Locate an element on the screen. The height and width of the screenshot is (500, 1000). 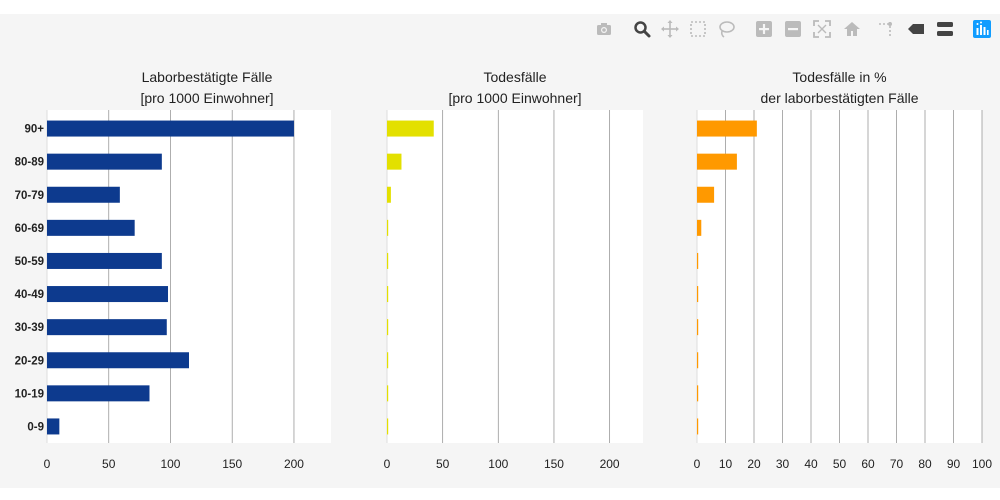
y-tick-label: 20-29 is located at coordinates (29, 361).